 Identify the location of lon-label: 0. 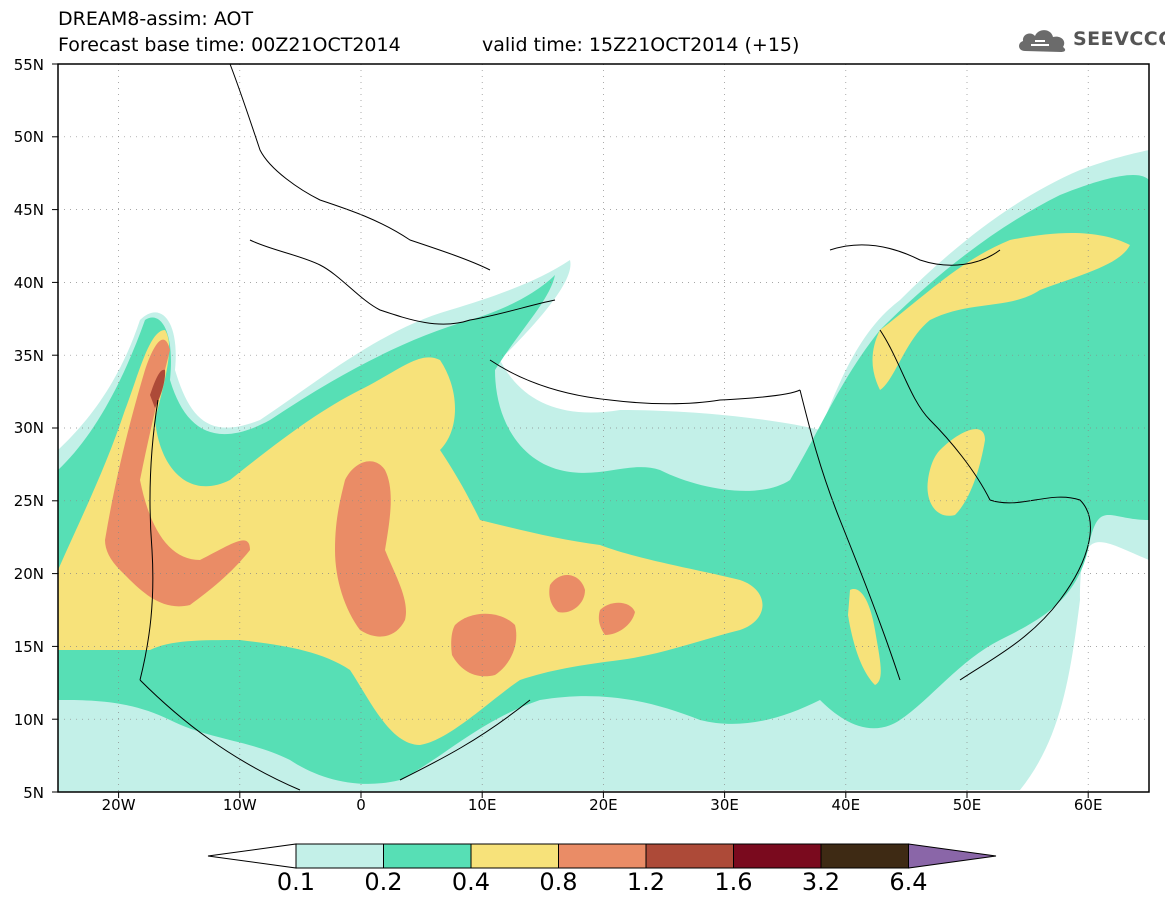
(361, 805).